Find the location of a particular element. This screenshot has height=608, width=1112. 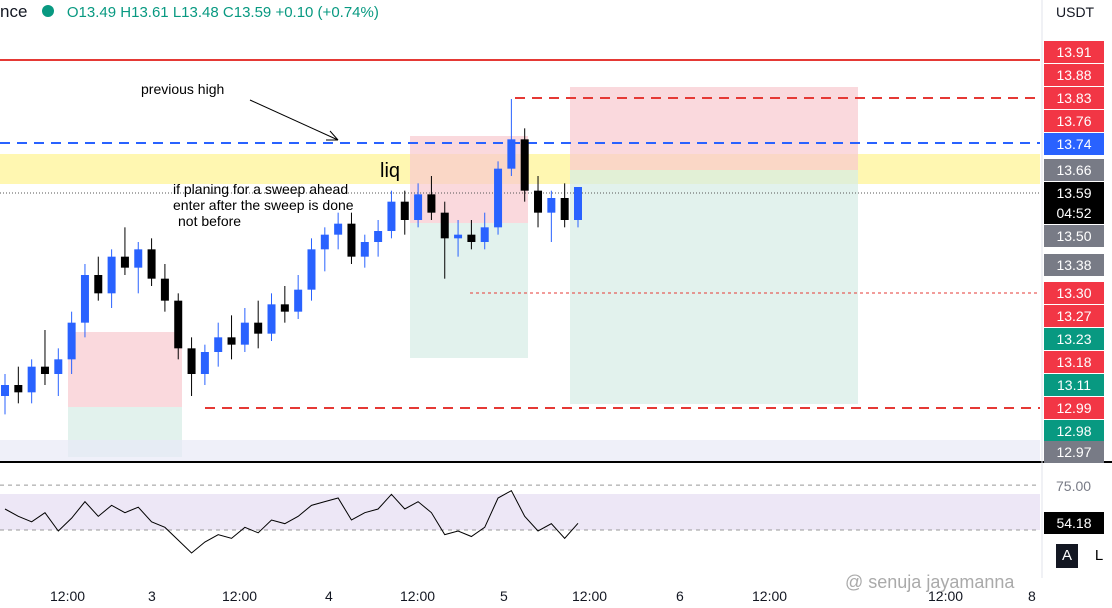

annotation: previous high is located at coordinates (183, 89).